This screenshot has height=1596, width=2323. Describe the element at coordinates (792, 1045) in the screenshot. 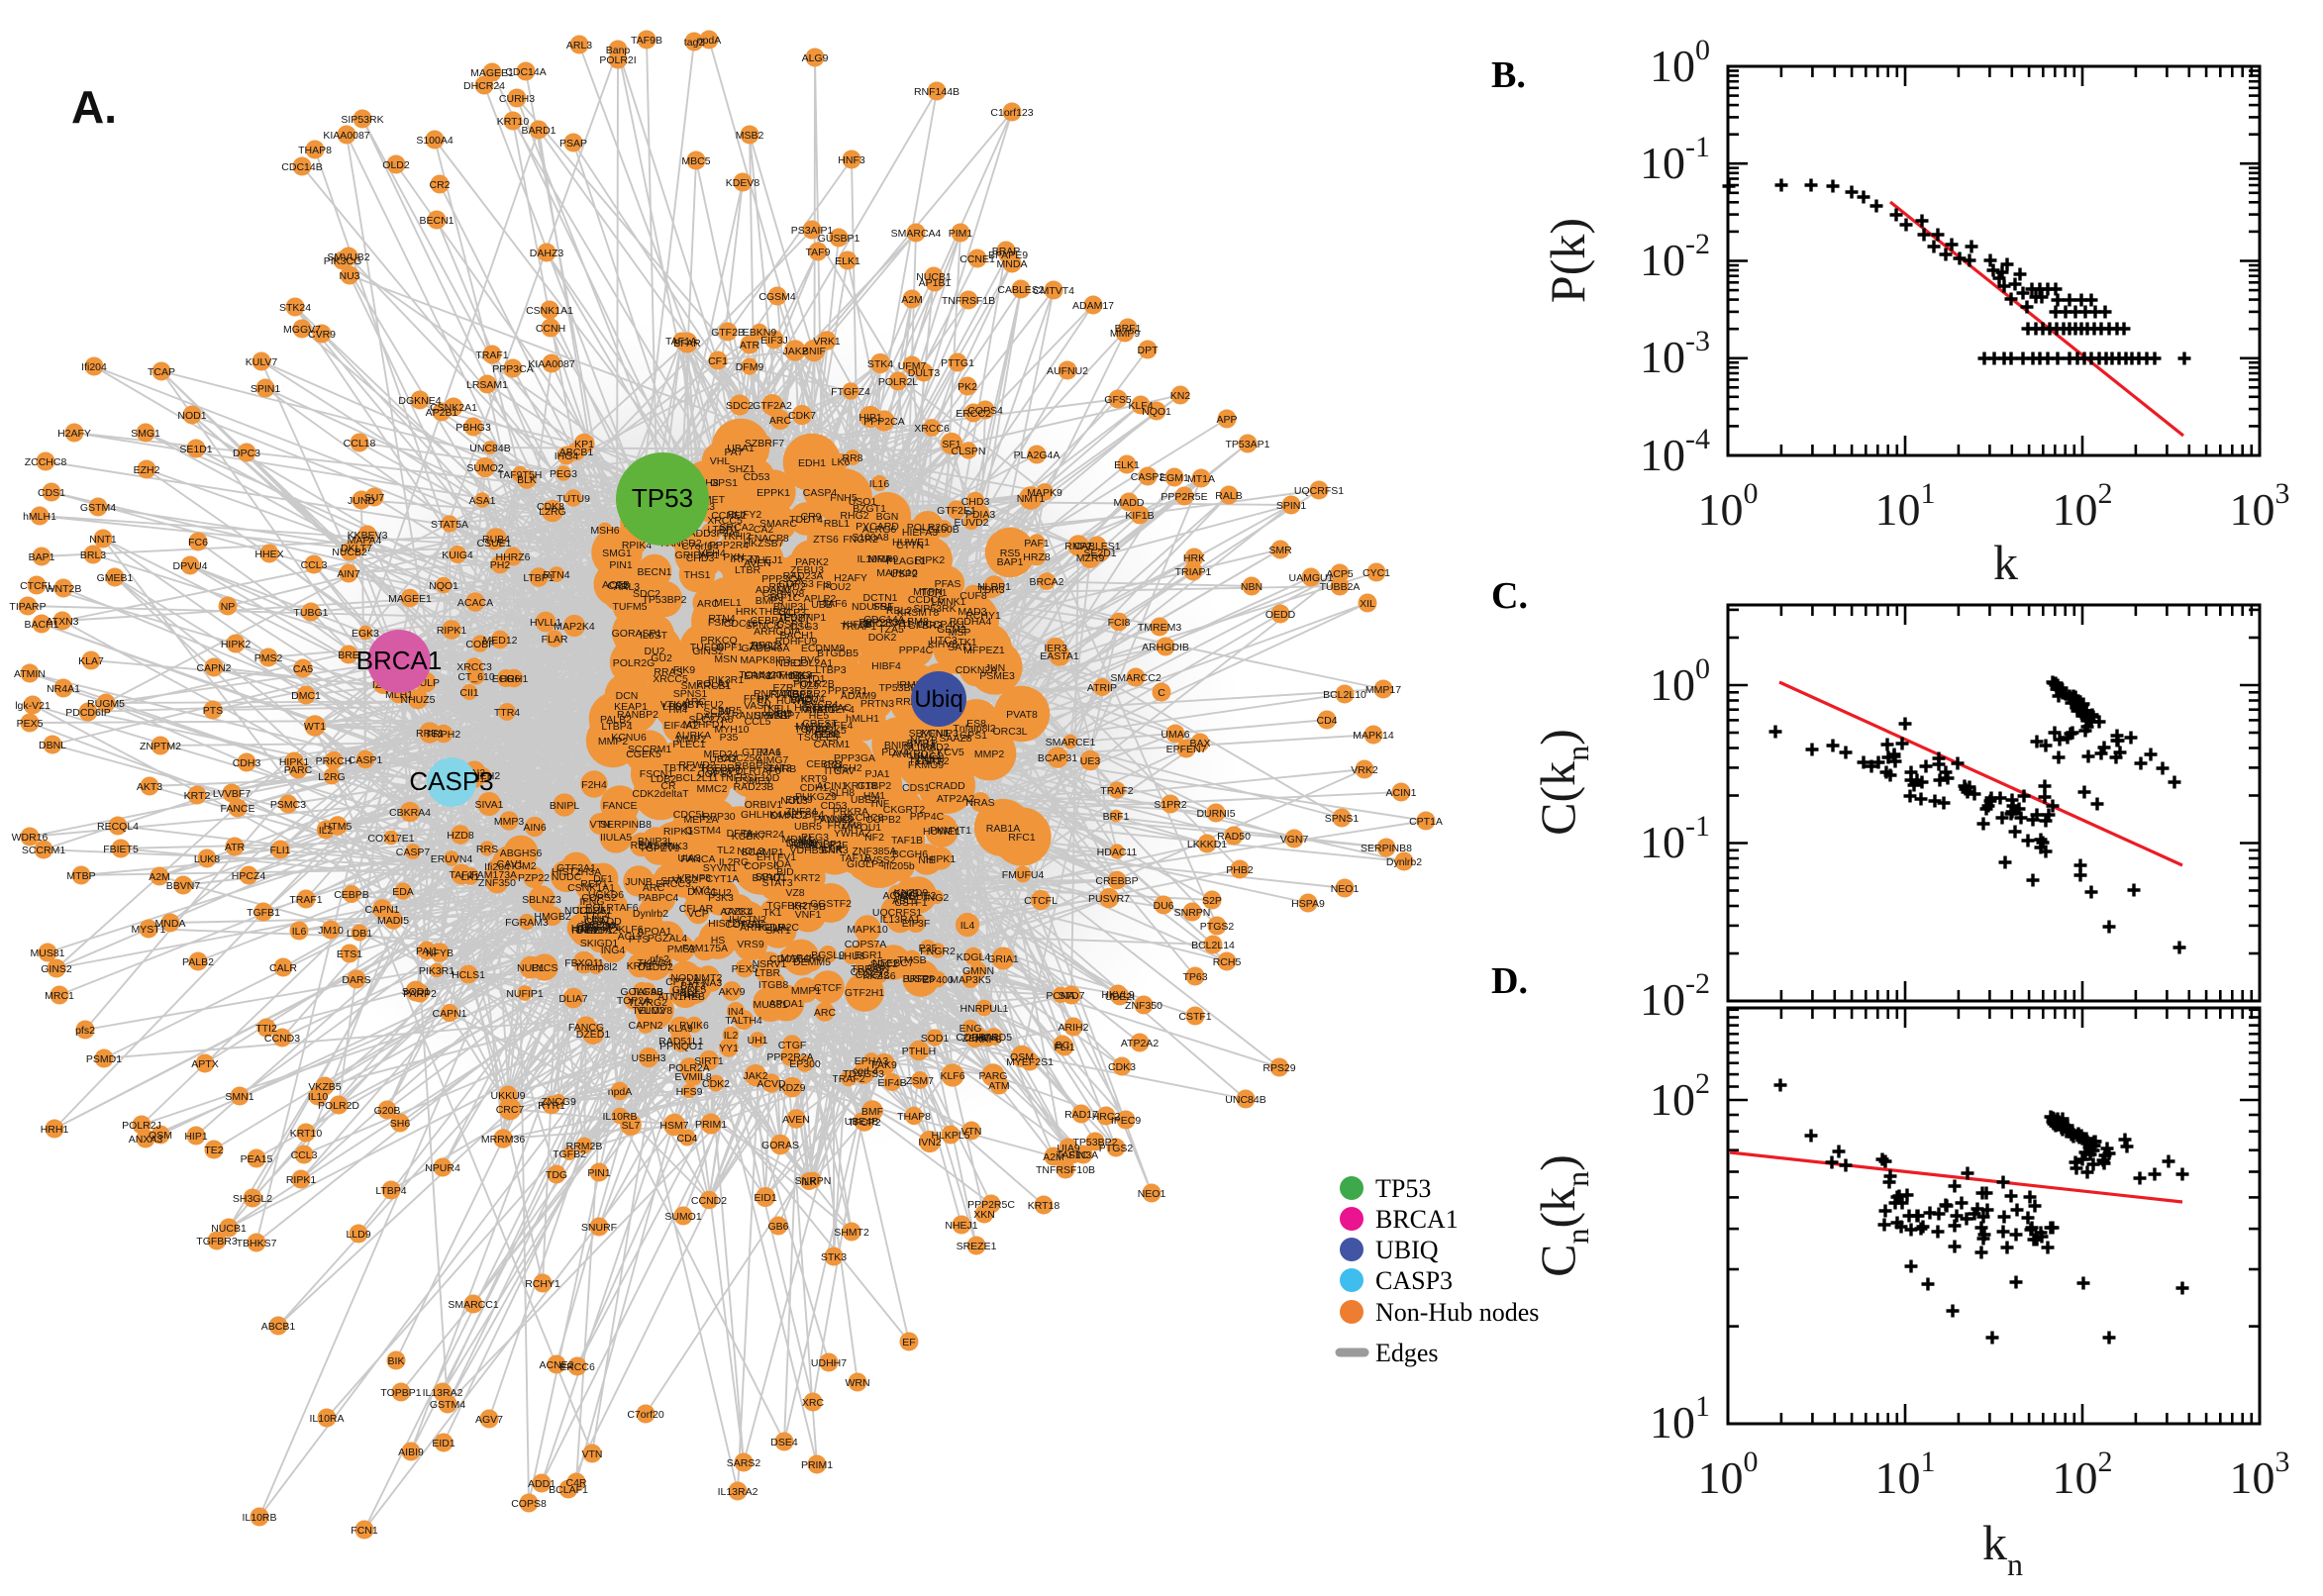

I see `svg-text: CTGF` at that location.